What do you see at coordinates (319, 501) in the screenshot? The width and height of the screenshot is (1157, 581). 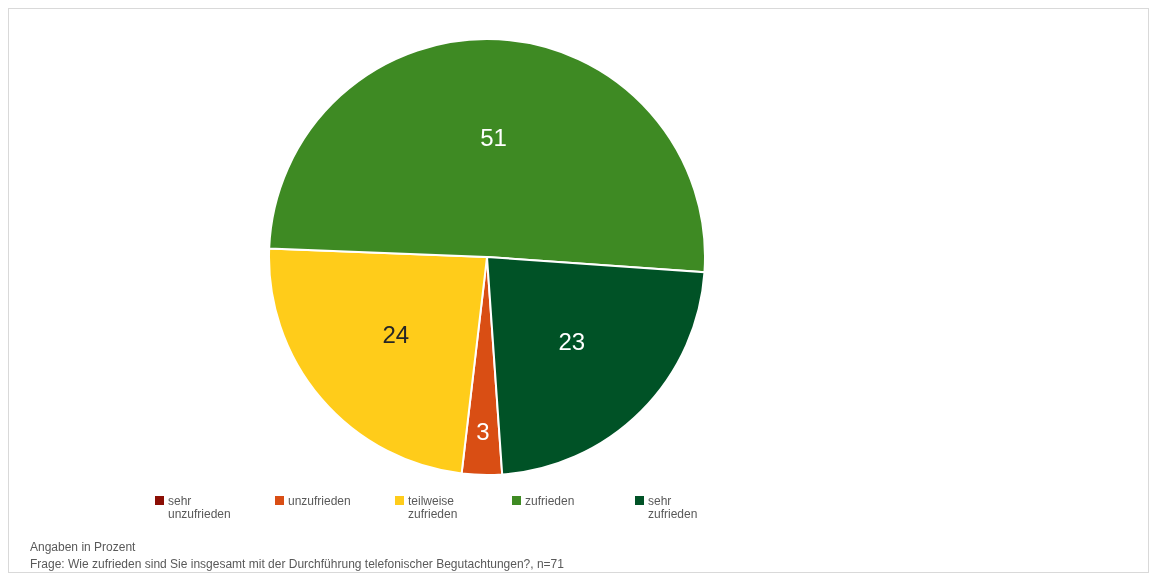 I see `legend-label: unzufrieden` at bounding box center [319, 501].